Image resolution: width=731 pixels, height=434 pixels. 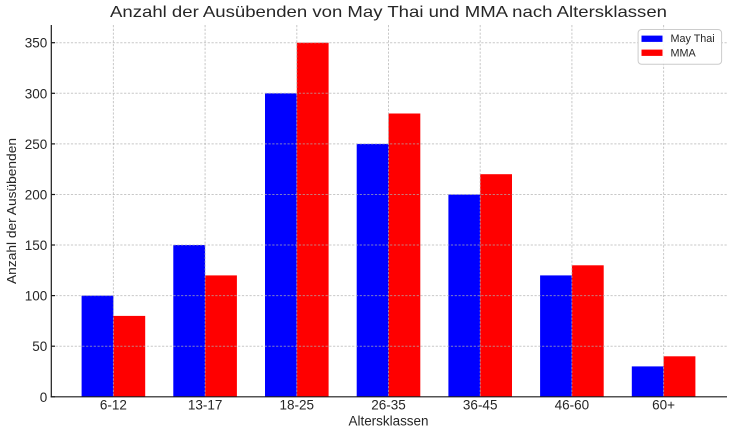 What do you see at coordinates (480, 404) in the screenshot?
I see `svg-text: 36-45` at bounding box center [480, 404].